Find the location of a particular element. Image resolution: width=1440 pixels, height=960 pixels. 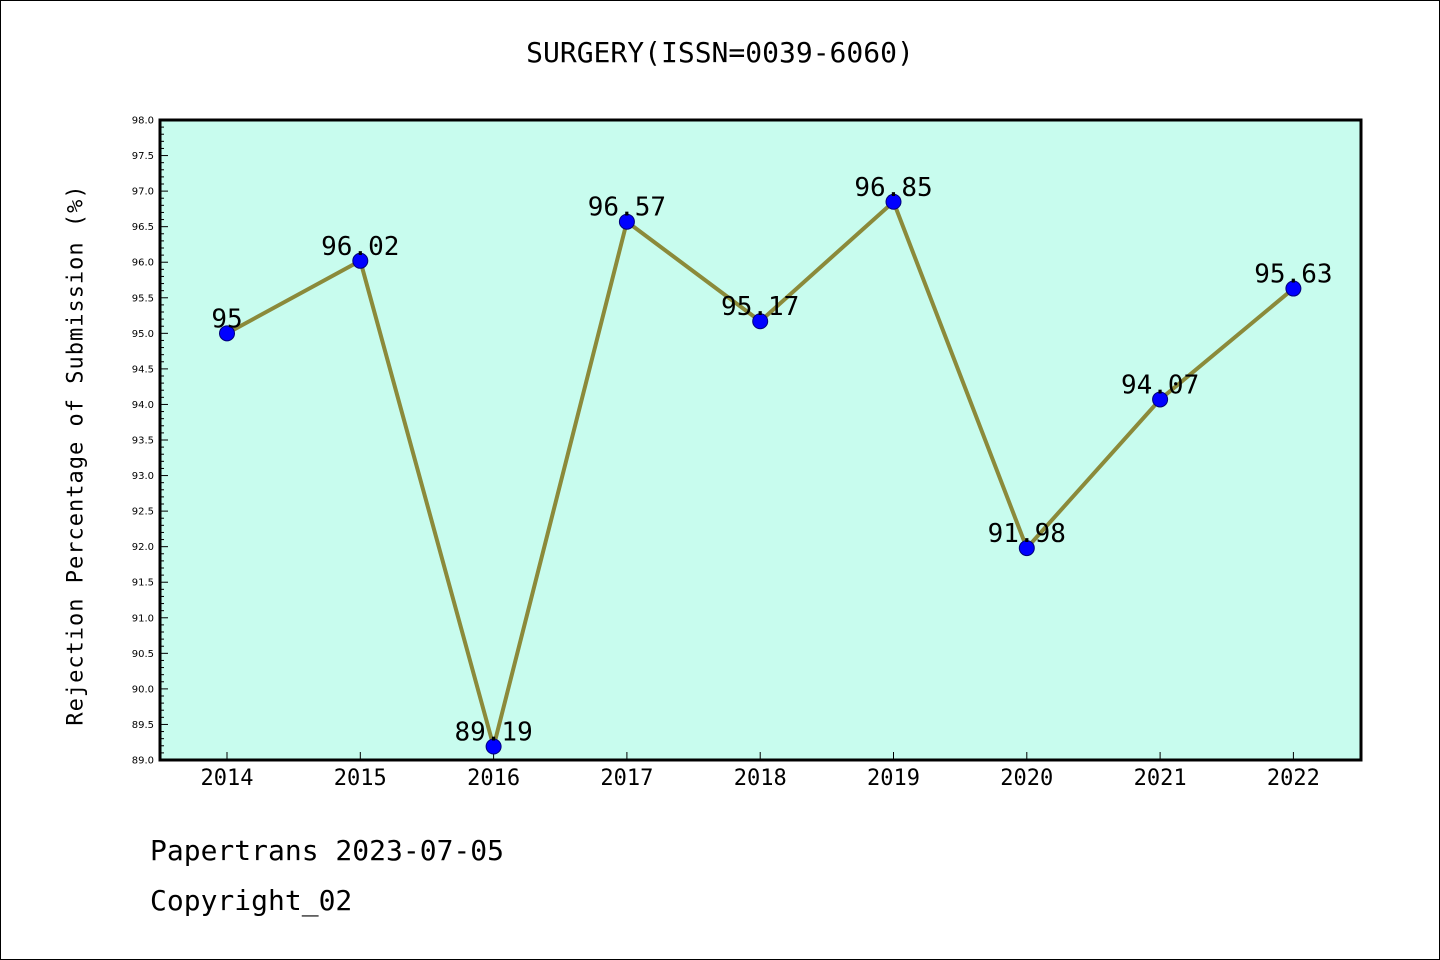

y-tick-label: 96.0 is located at coordinates (143, 263).